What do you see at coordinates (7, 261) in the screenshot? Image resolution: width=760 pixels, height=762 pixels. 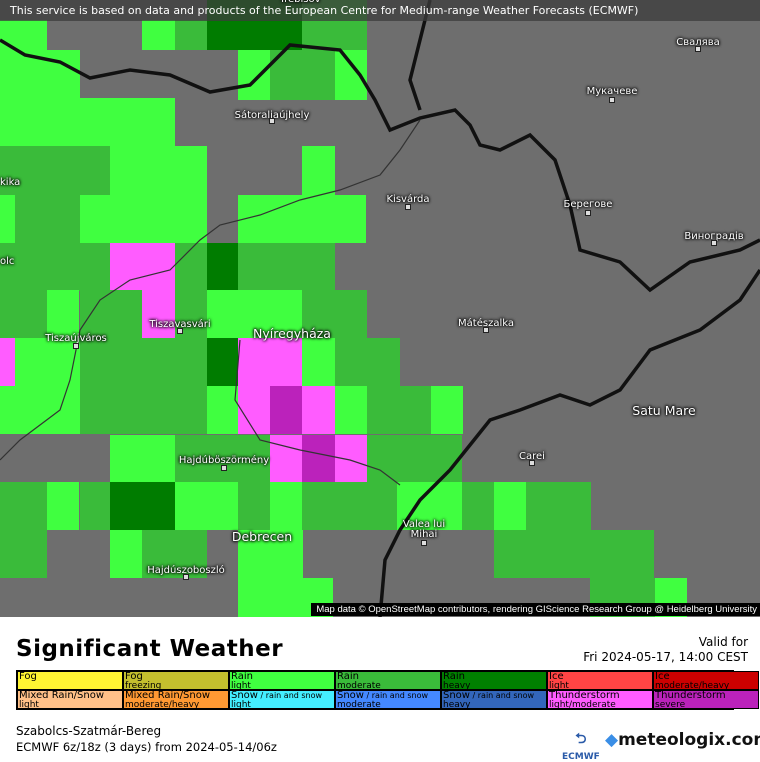 I see `city-label: olc` at bounding box center [7, 261].